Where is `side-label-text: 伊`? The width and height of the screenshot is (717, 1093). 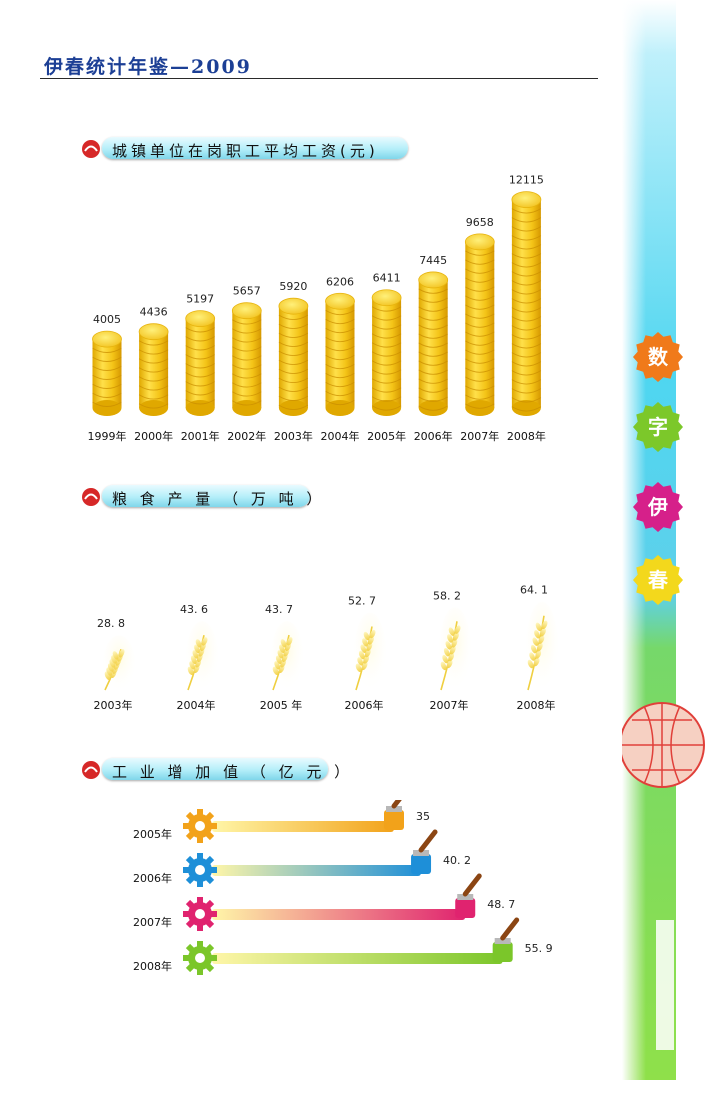 side-label-text: 伊 is located at coordinates (657, 507).